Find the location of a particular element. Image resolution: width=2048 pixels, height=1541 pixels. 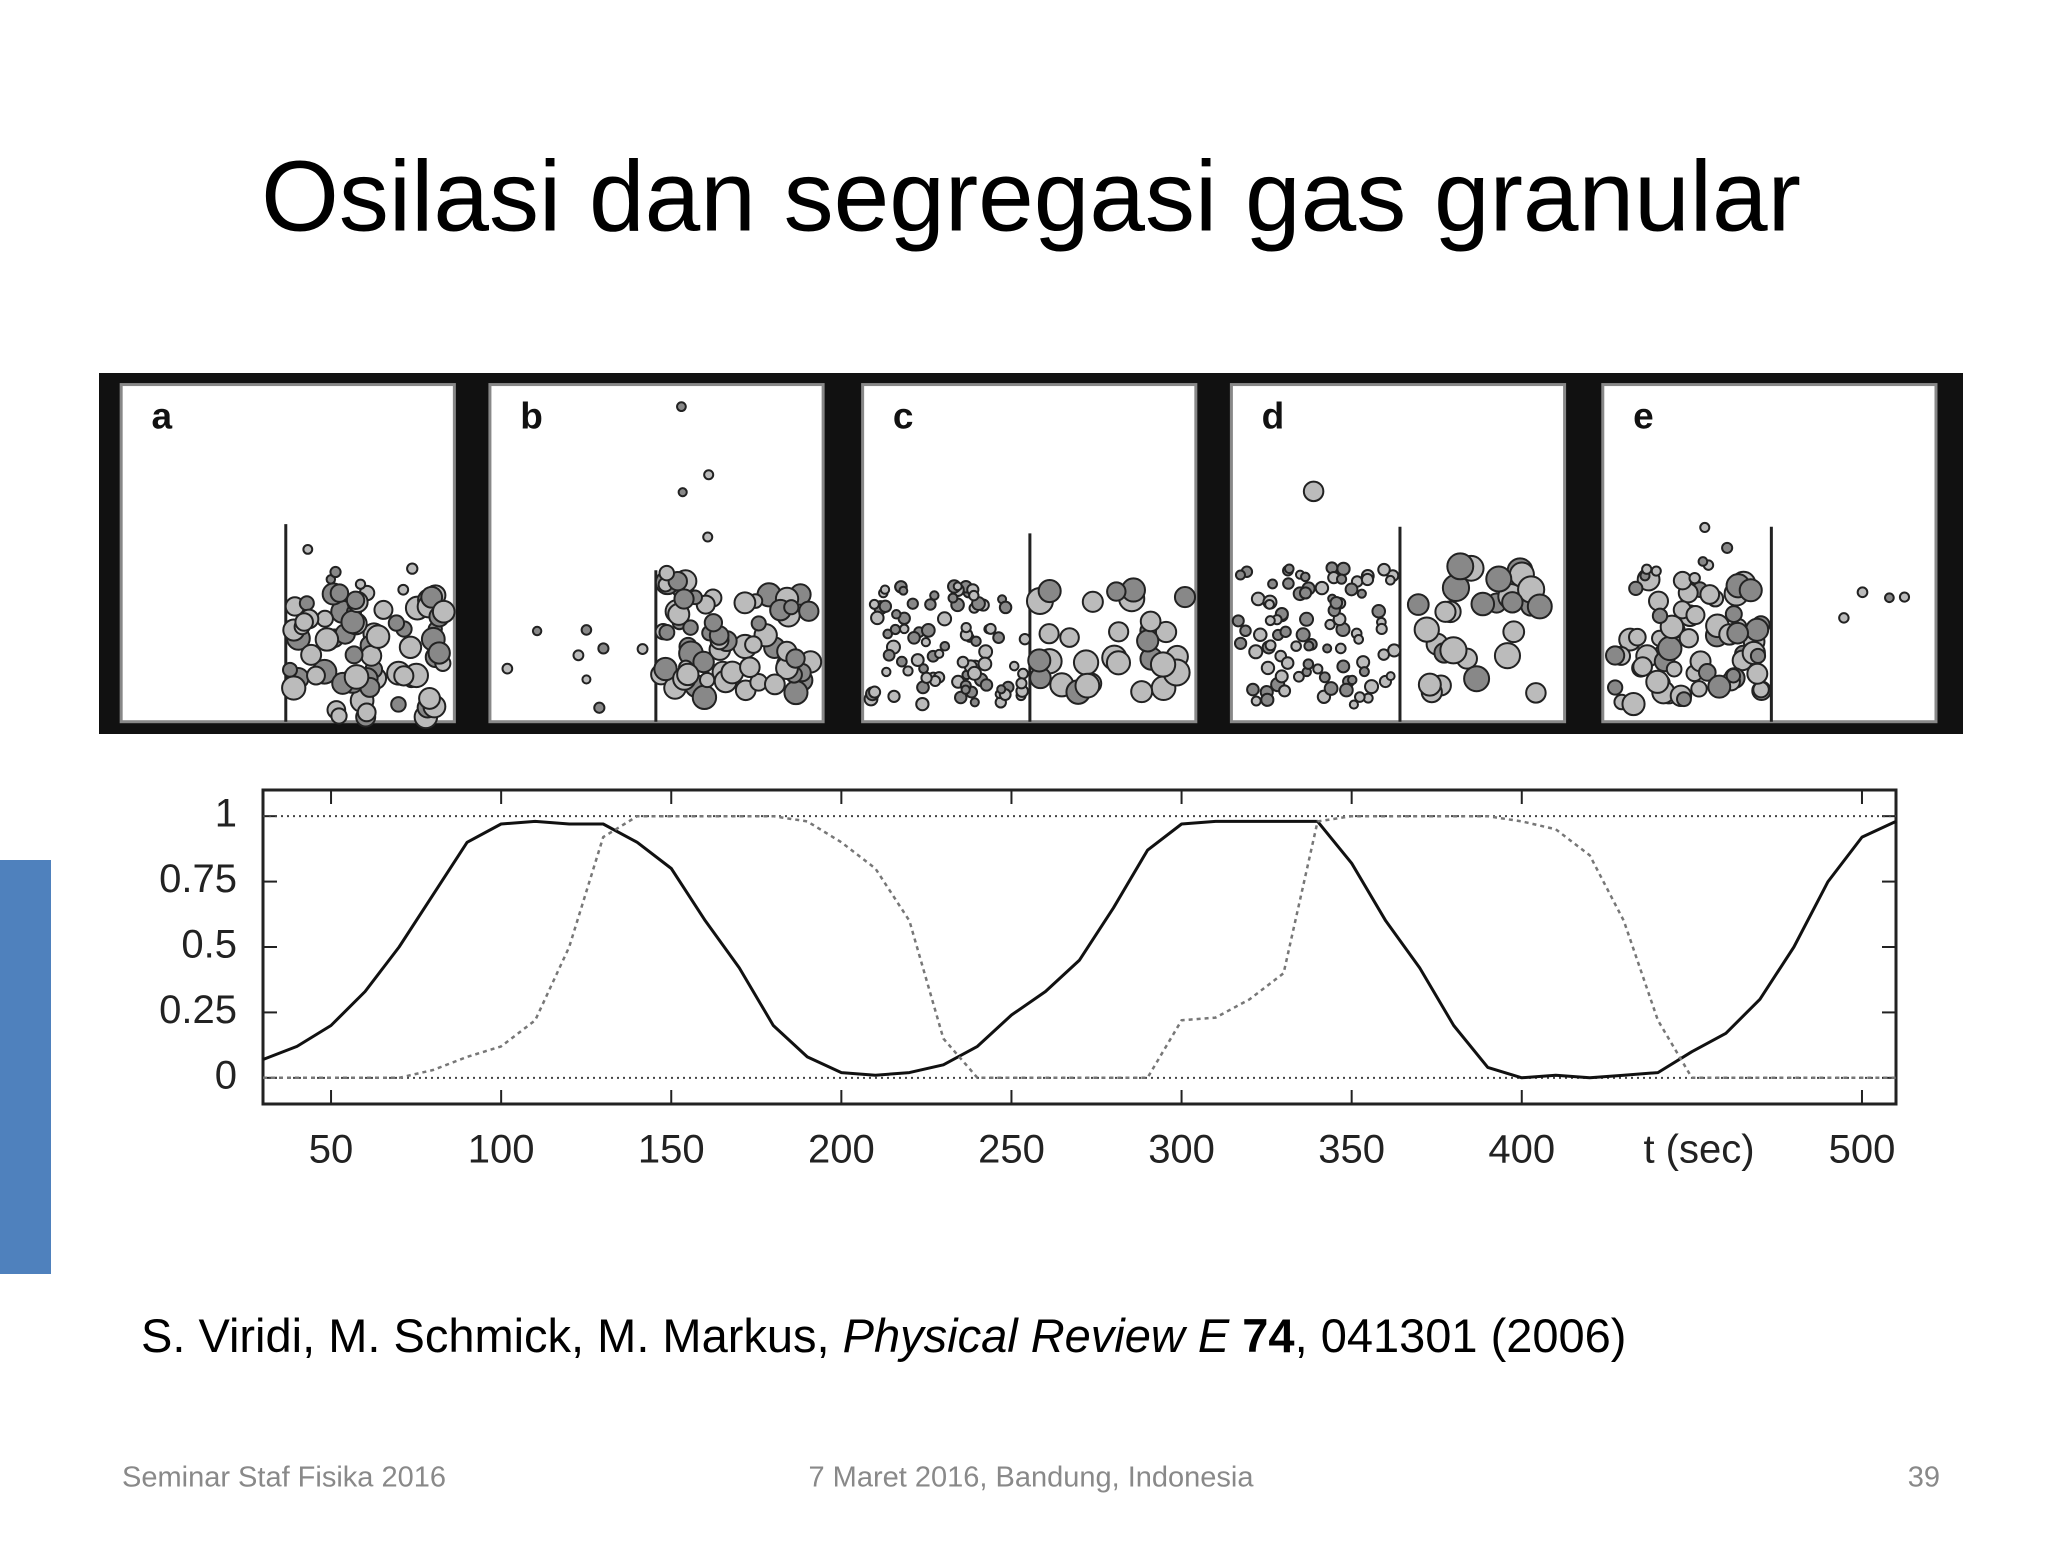

footer-center: 7 Maret 2016, Bandung, Indonesia is located at coordinates (1032, 1478).